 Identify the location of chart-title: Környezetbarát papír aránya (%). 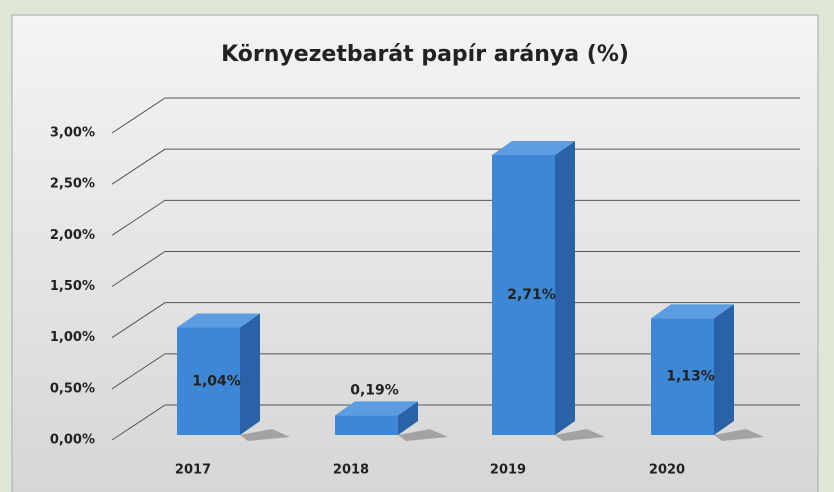
(425, 54).